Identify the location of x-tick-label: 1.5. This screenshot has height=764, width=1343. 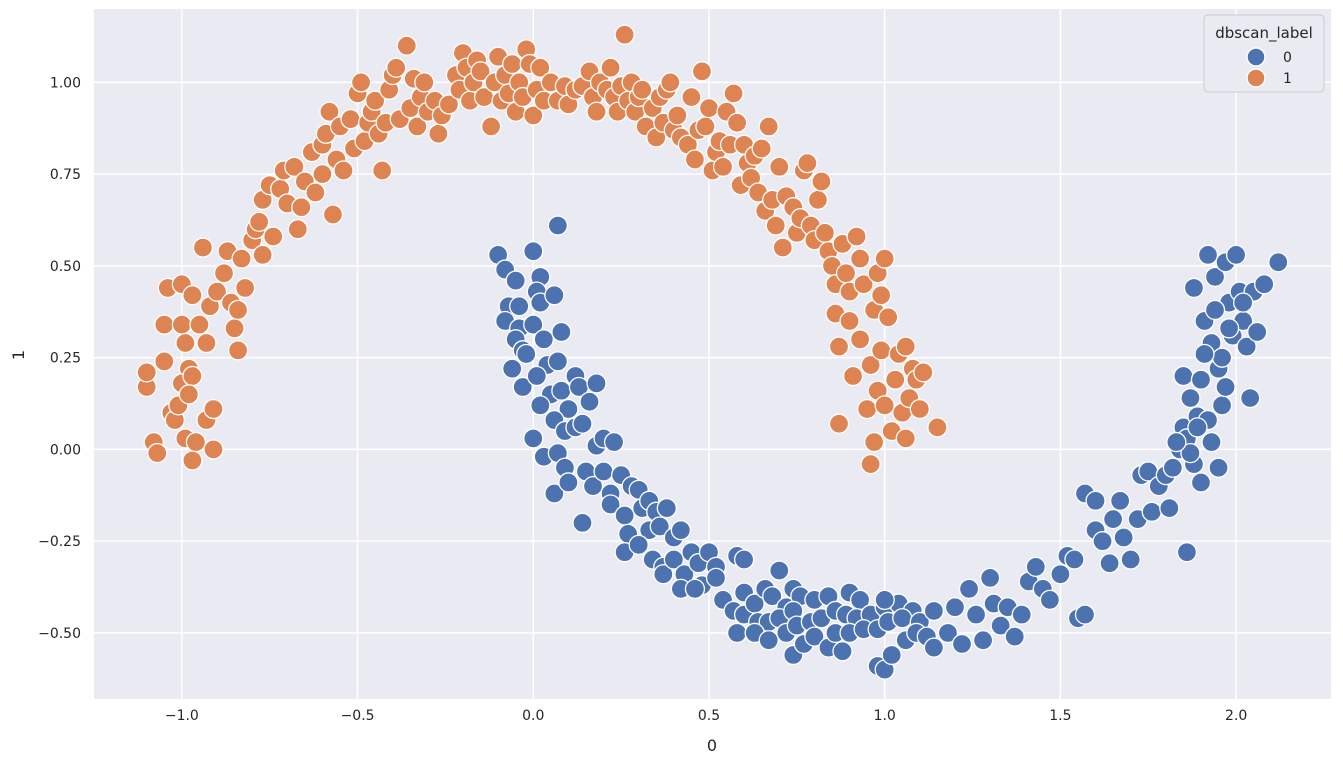
(1060, 716).